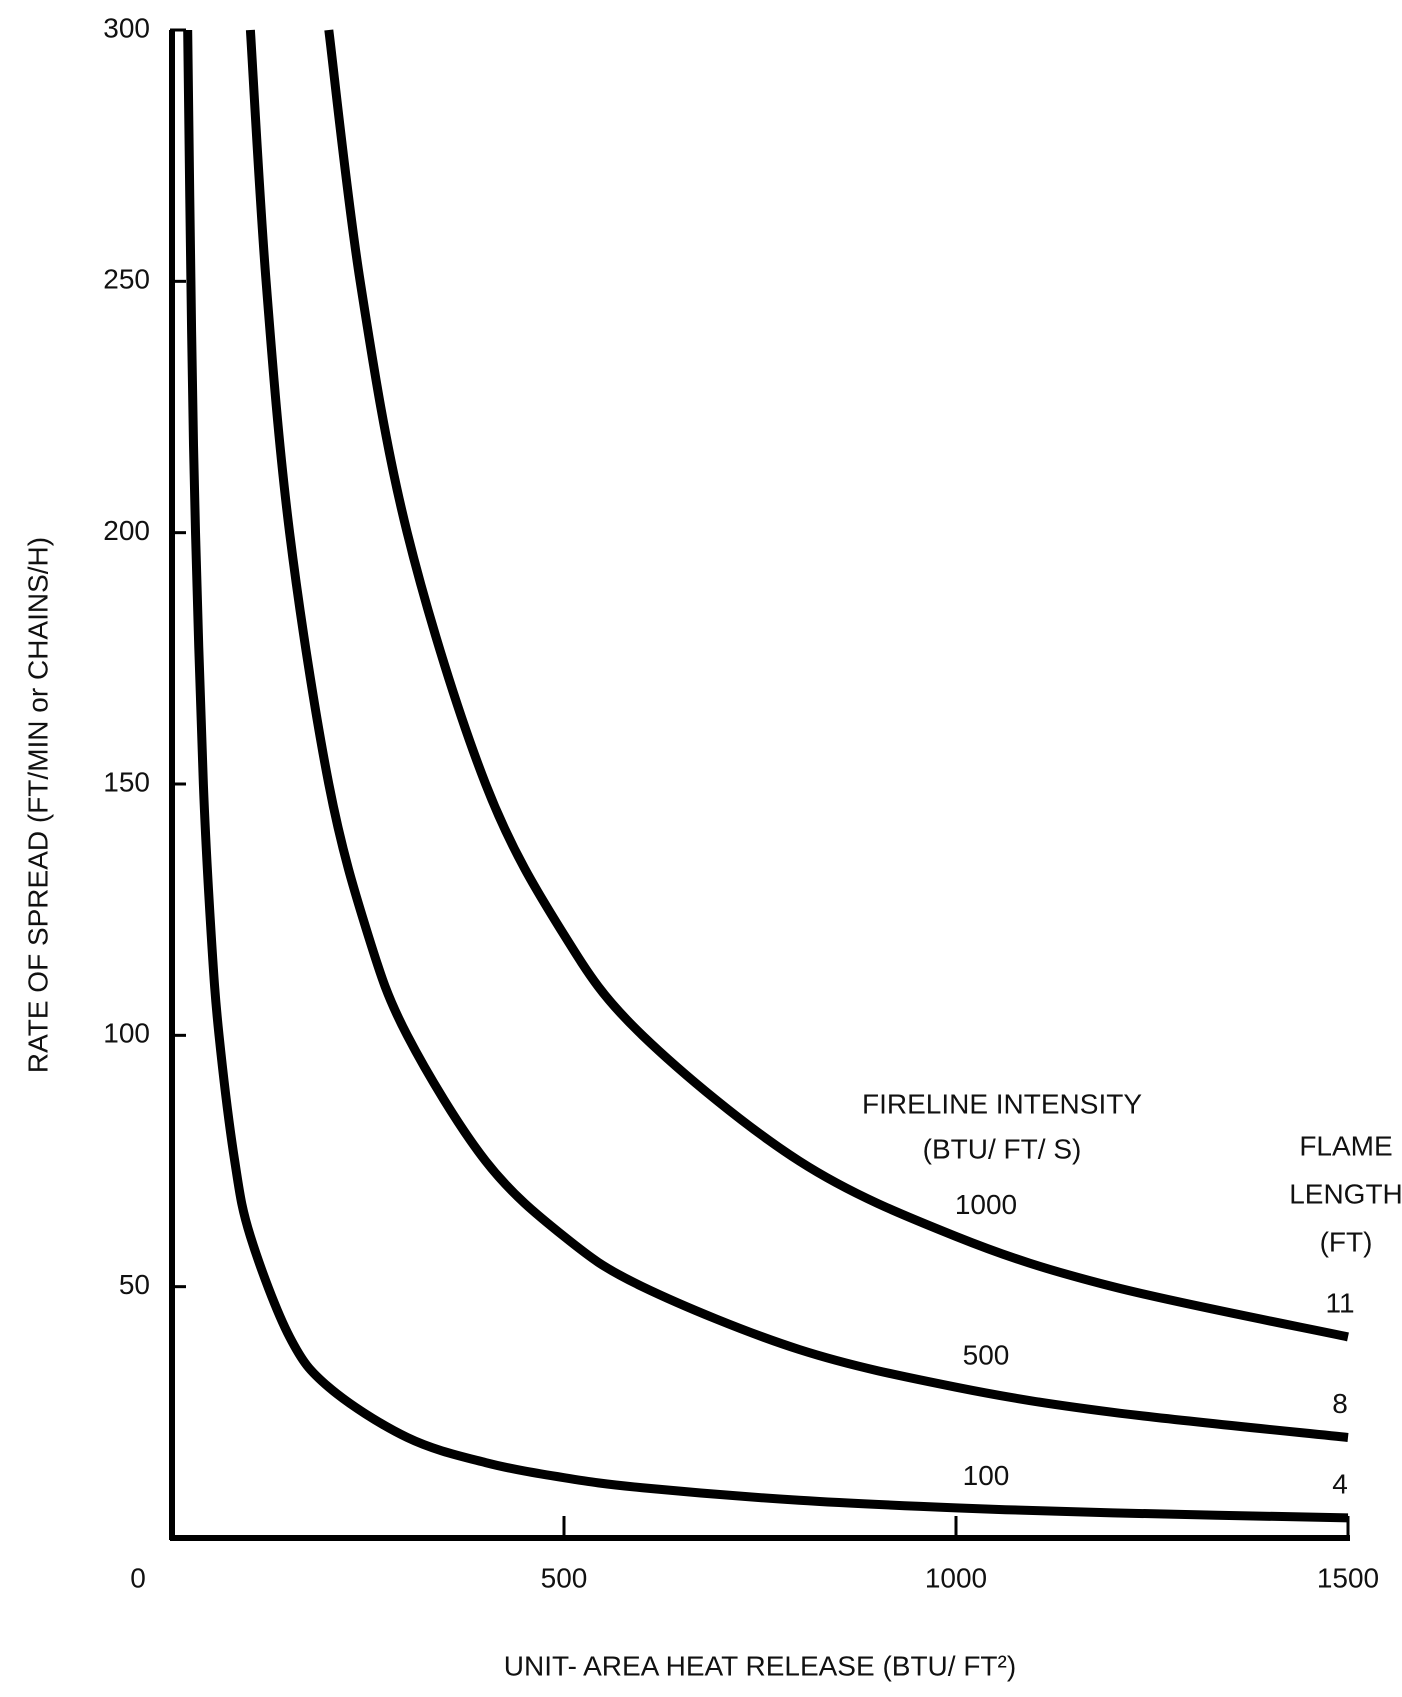 The width and height of the screenshot is (1402, 1697). Describe the element at coordinates (1346, 1241) in the screenshot. I see `flame-title: (FT)` at that location.